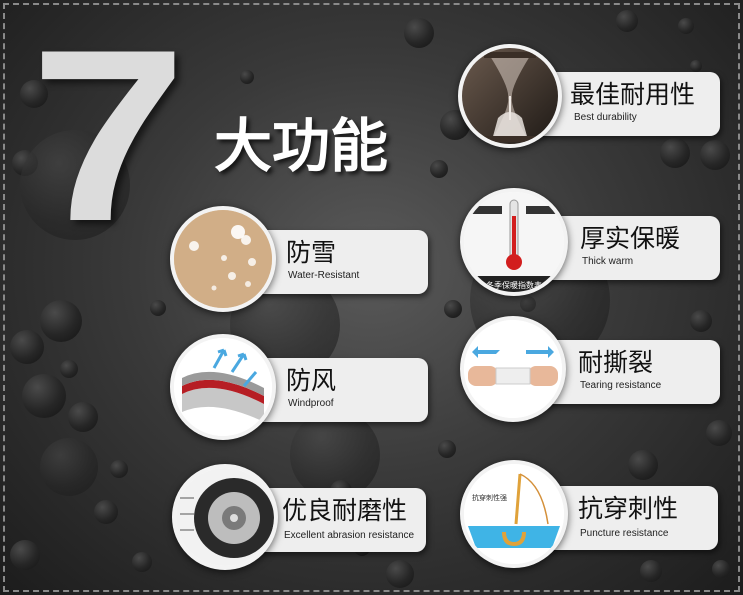 The image size is (743, 595). I want to click on feature-water: 防雪 Water-Resistant, so click(299, 259).